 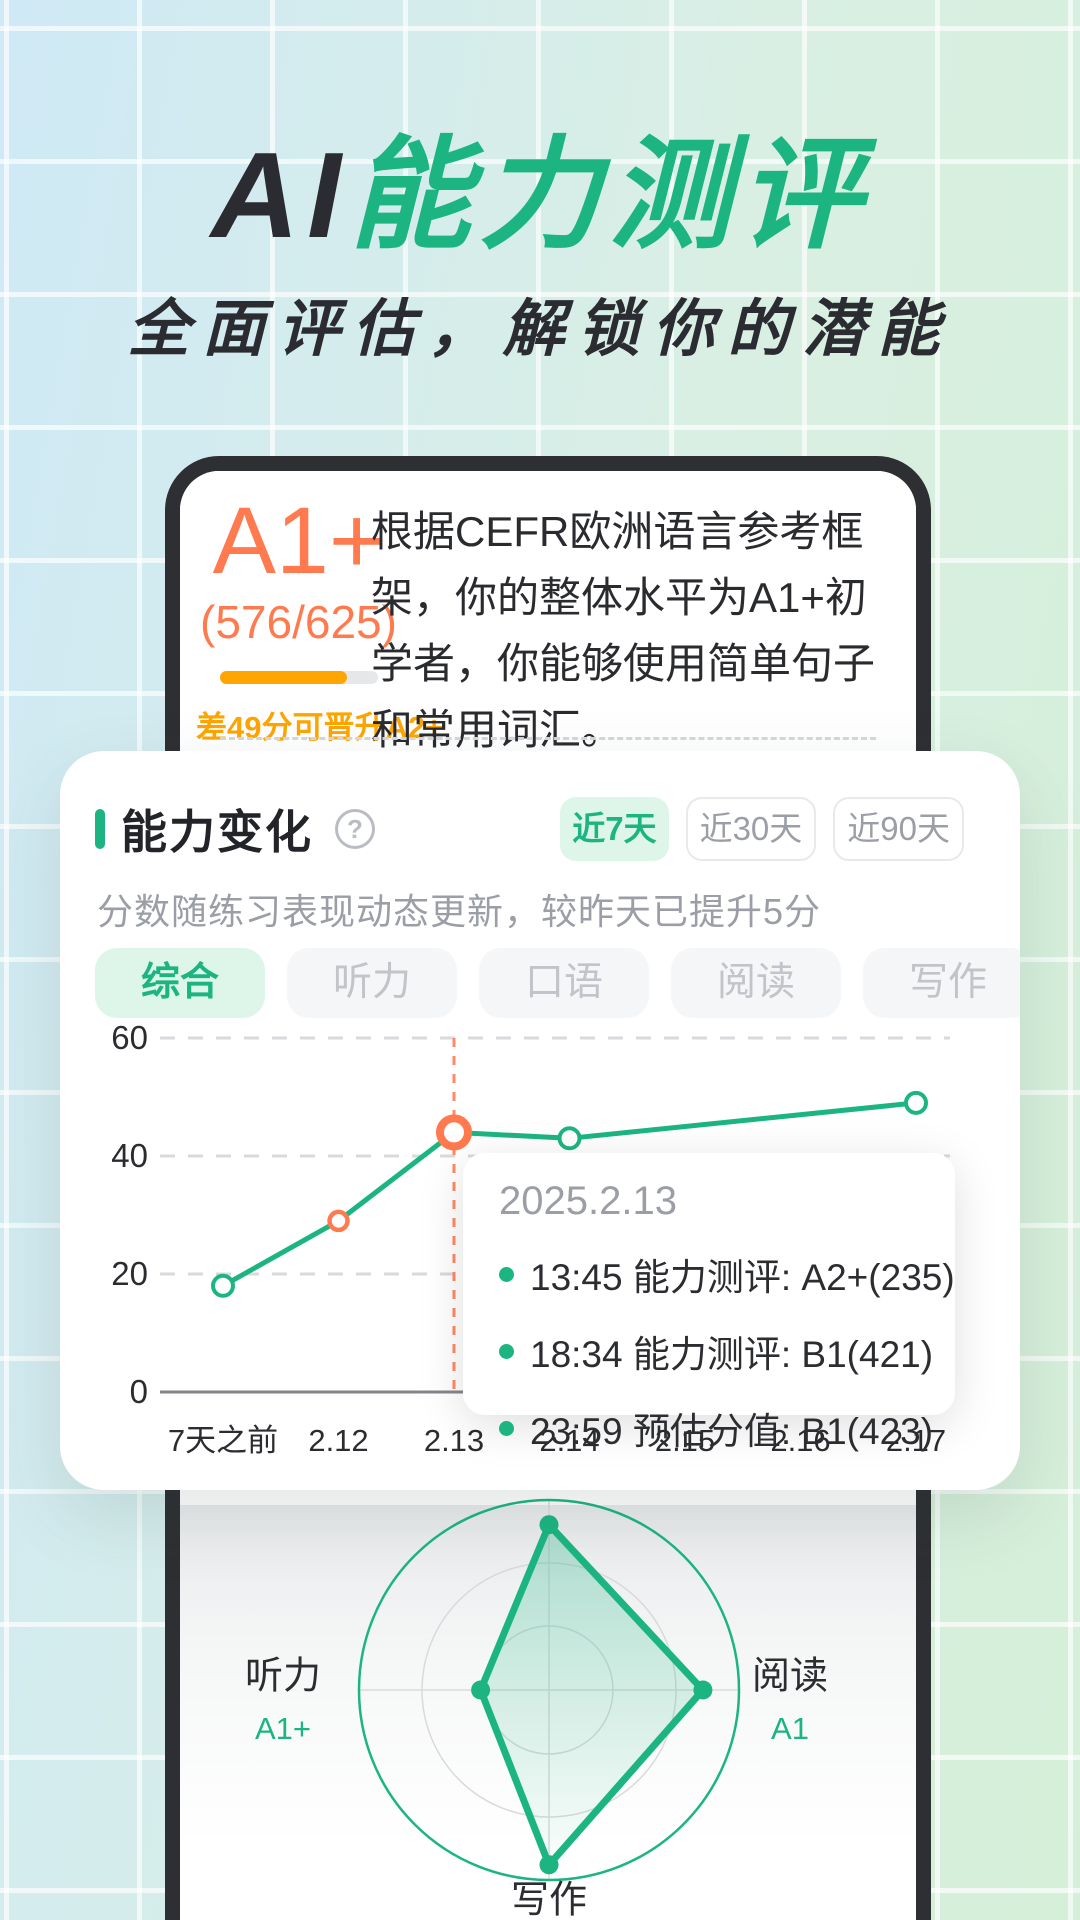 I want to click on dashed-divider, so click(x=548, y=738).